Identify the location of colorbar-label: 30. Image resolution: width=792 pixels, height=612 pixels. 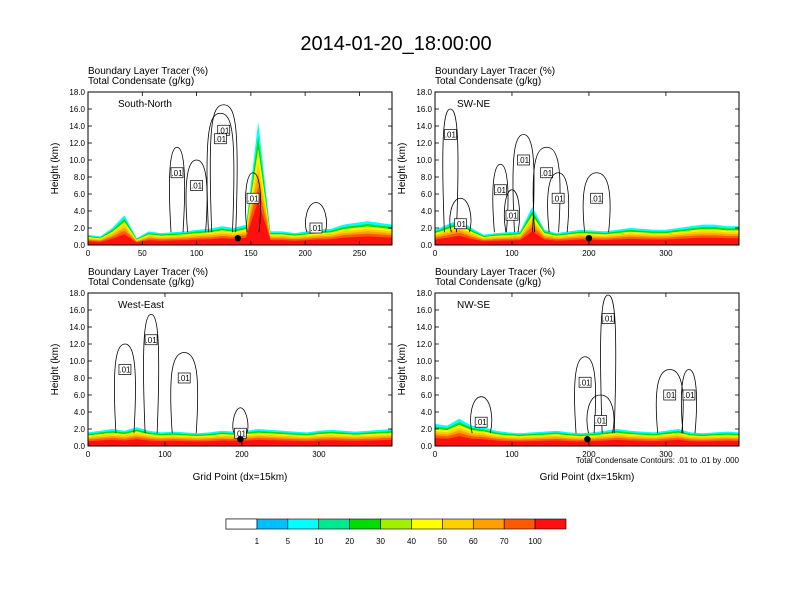
(380, 541).